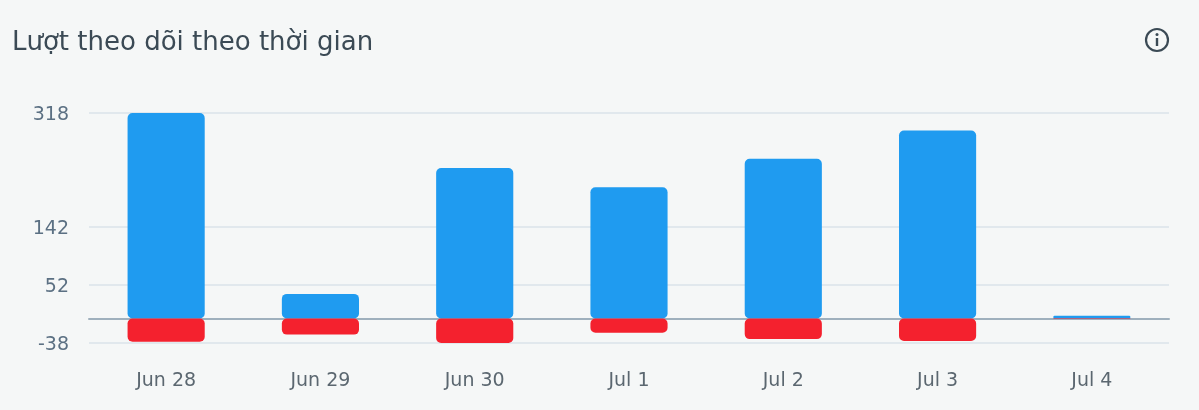  Describe the element at coordinates (56, 284) in the screenshot. I see `y-tick-label: 52` at that location.